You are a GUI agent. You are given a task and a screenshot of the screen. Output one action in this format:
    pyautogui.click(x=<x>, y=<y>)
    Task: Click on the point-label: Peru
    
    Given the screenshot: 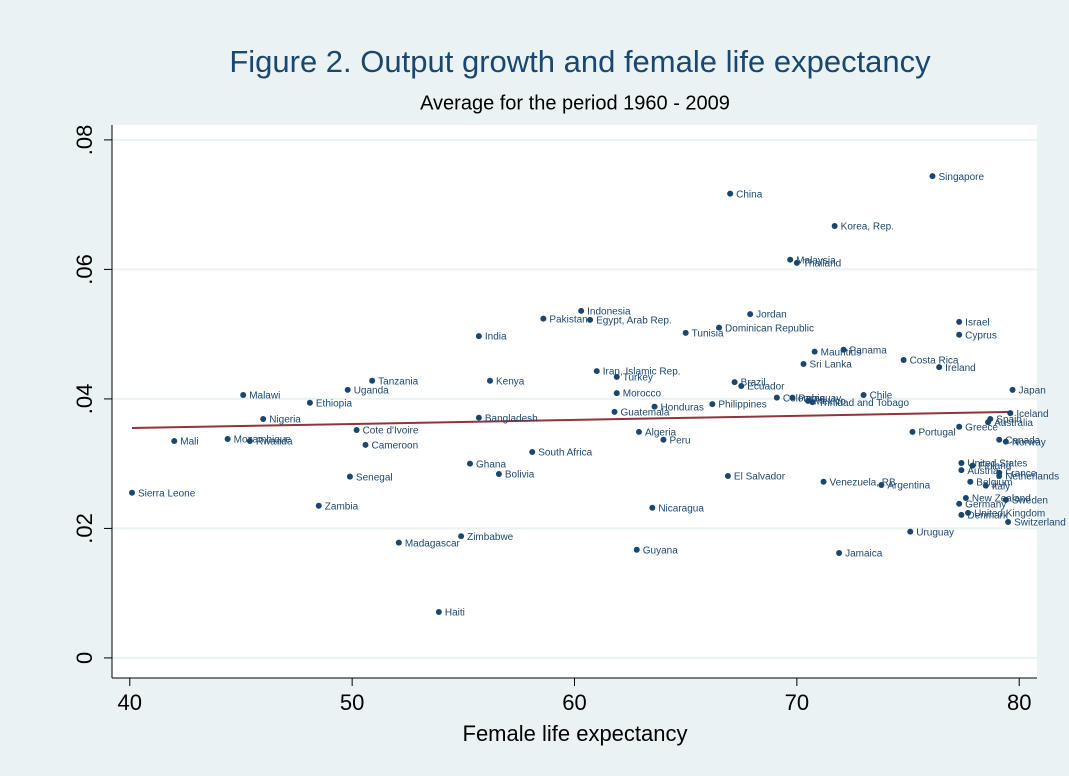 What is the action you would take?
    pyautogui.click(x=679, y=440)
    